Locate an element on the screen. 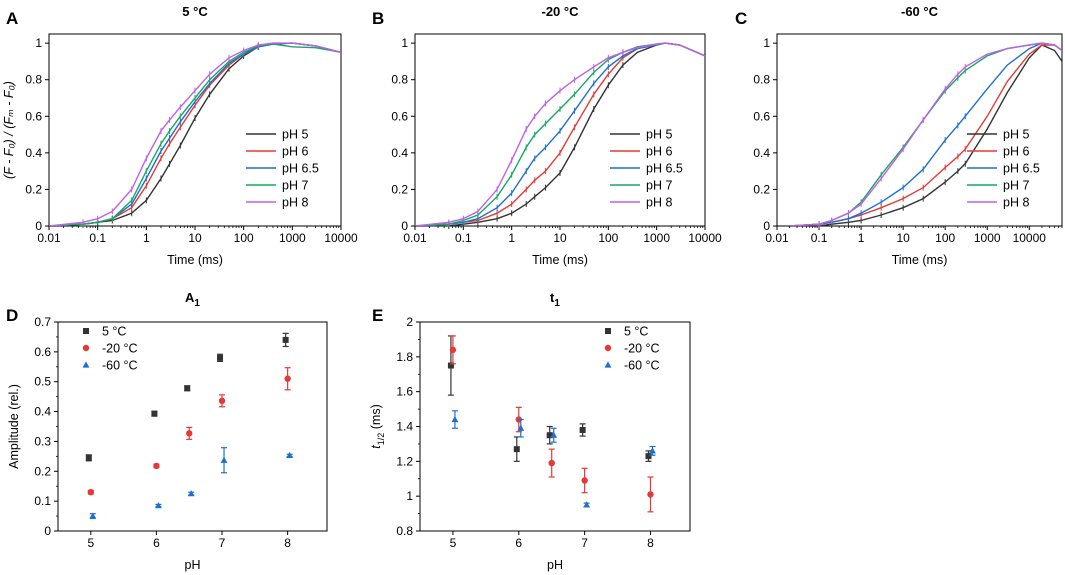 The width and height of the screenshot is (1065, 575). panel-title-main: t is located at coordinates (552, 297).